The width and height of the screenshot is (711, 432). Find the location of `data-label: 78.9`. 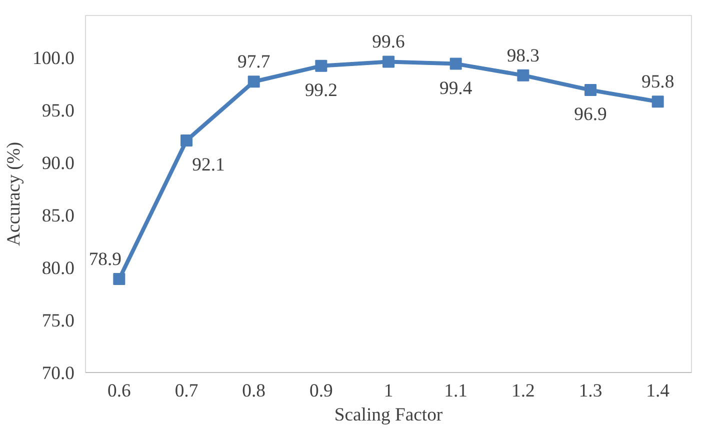

data-label: 78.9 is located at coordinates (105, 259).